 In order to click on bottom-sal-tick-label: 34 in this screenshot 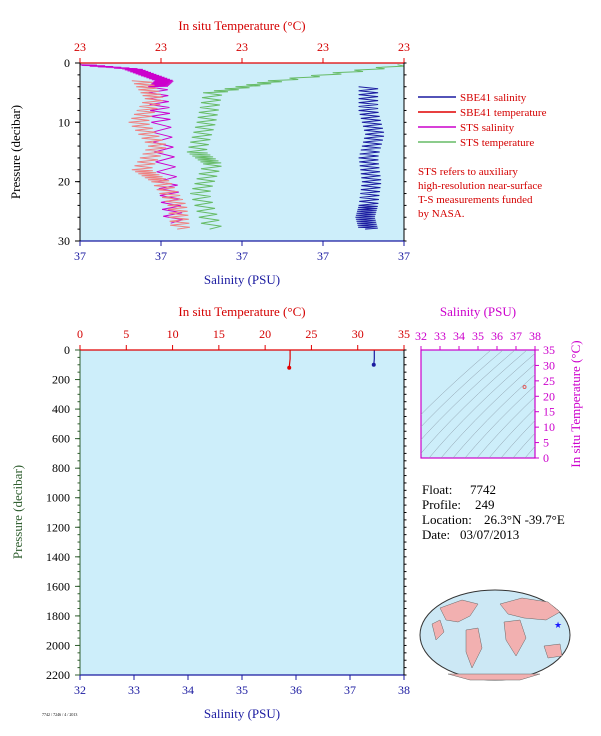, I will do `click(188, 690)`.